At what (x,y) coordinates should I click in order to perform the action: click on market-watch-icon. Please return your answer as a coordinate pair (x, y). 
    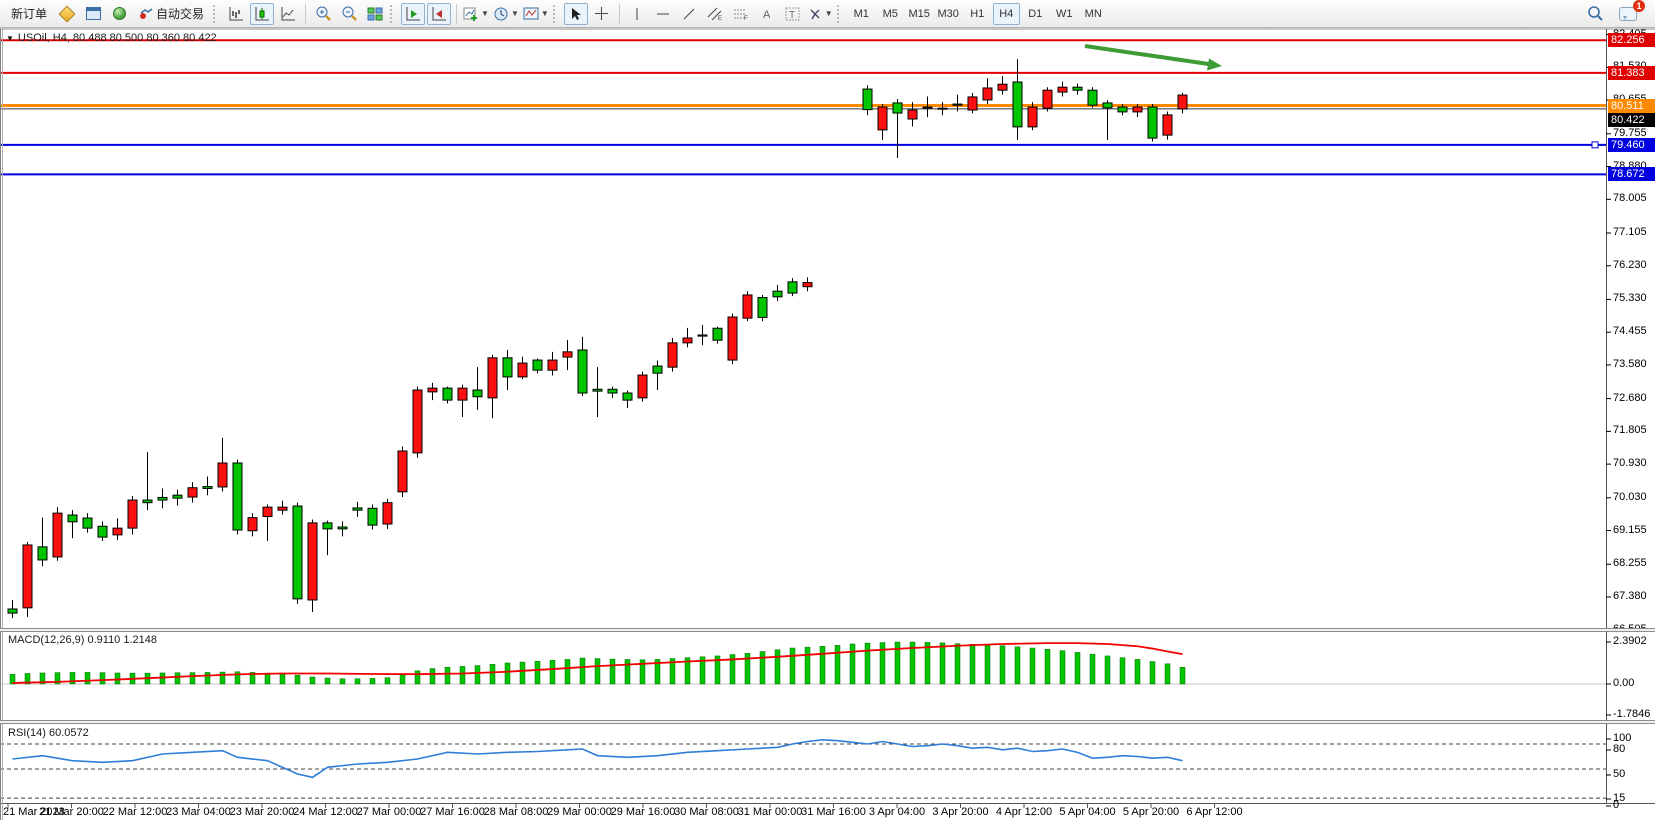
    Looking at the image, I should click on (67, 14).